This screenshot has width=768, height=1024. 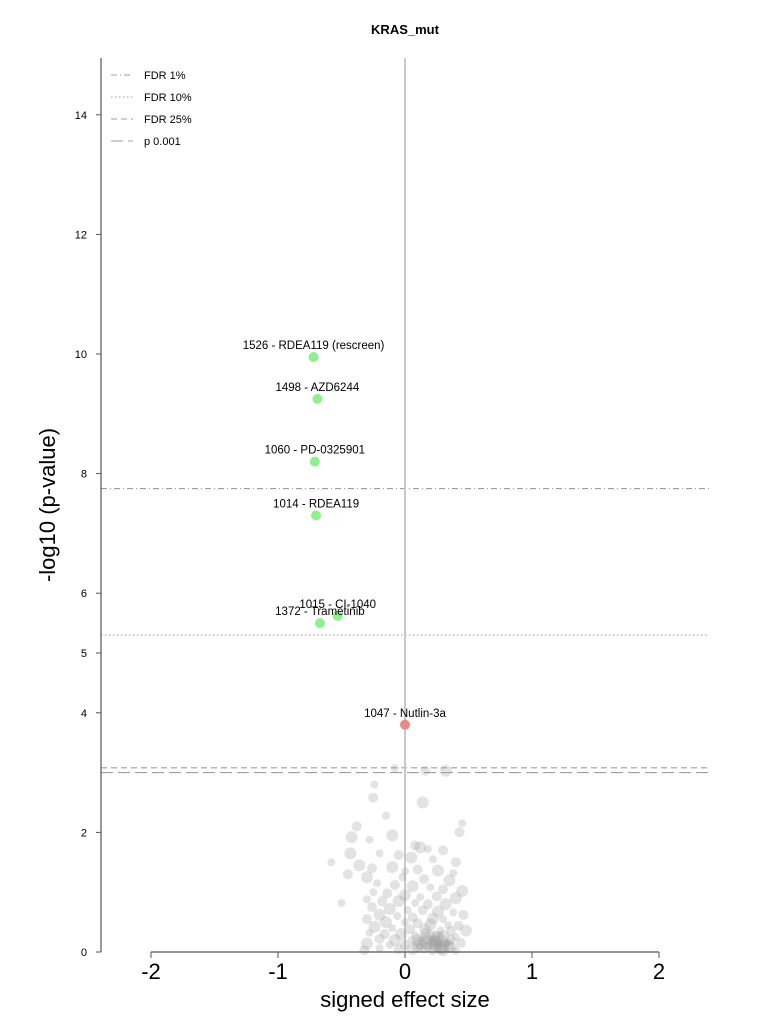 What do you see at coordinates (405, 29) in the screenshot?
I see `chart-title: KRAS_mut` at bounding box center [405, 29].